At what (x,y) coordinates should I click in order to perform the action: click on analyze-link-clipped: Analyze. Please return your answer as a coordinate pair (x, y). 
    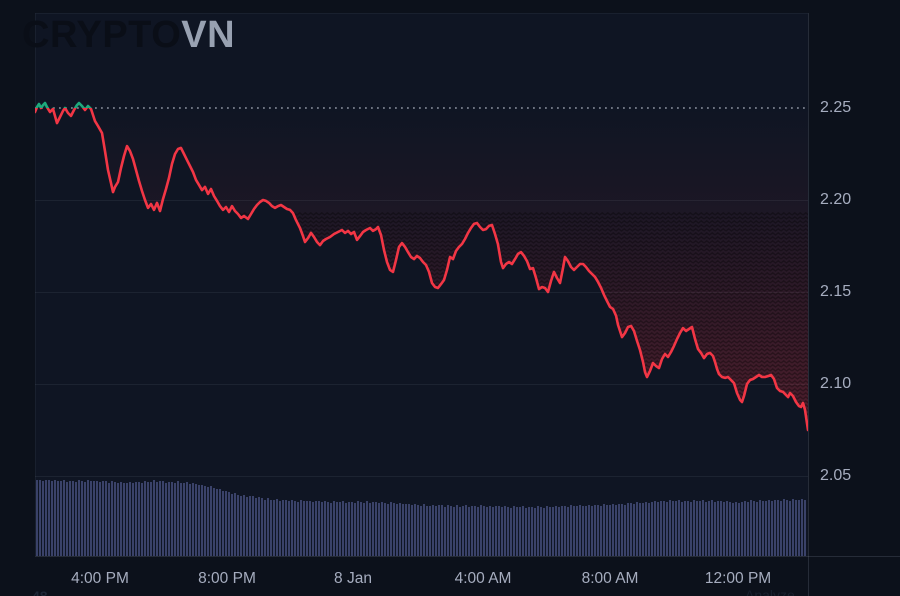
    Looking at the image, I should click on (770, 591).